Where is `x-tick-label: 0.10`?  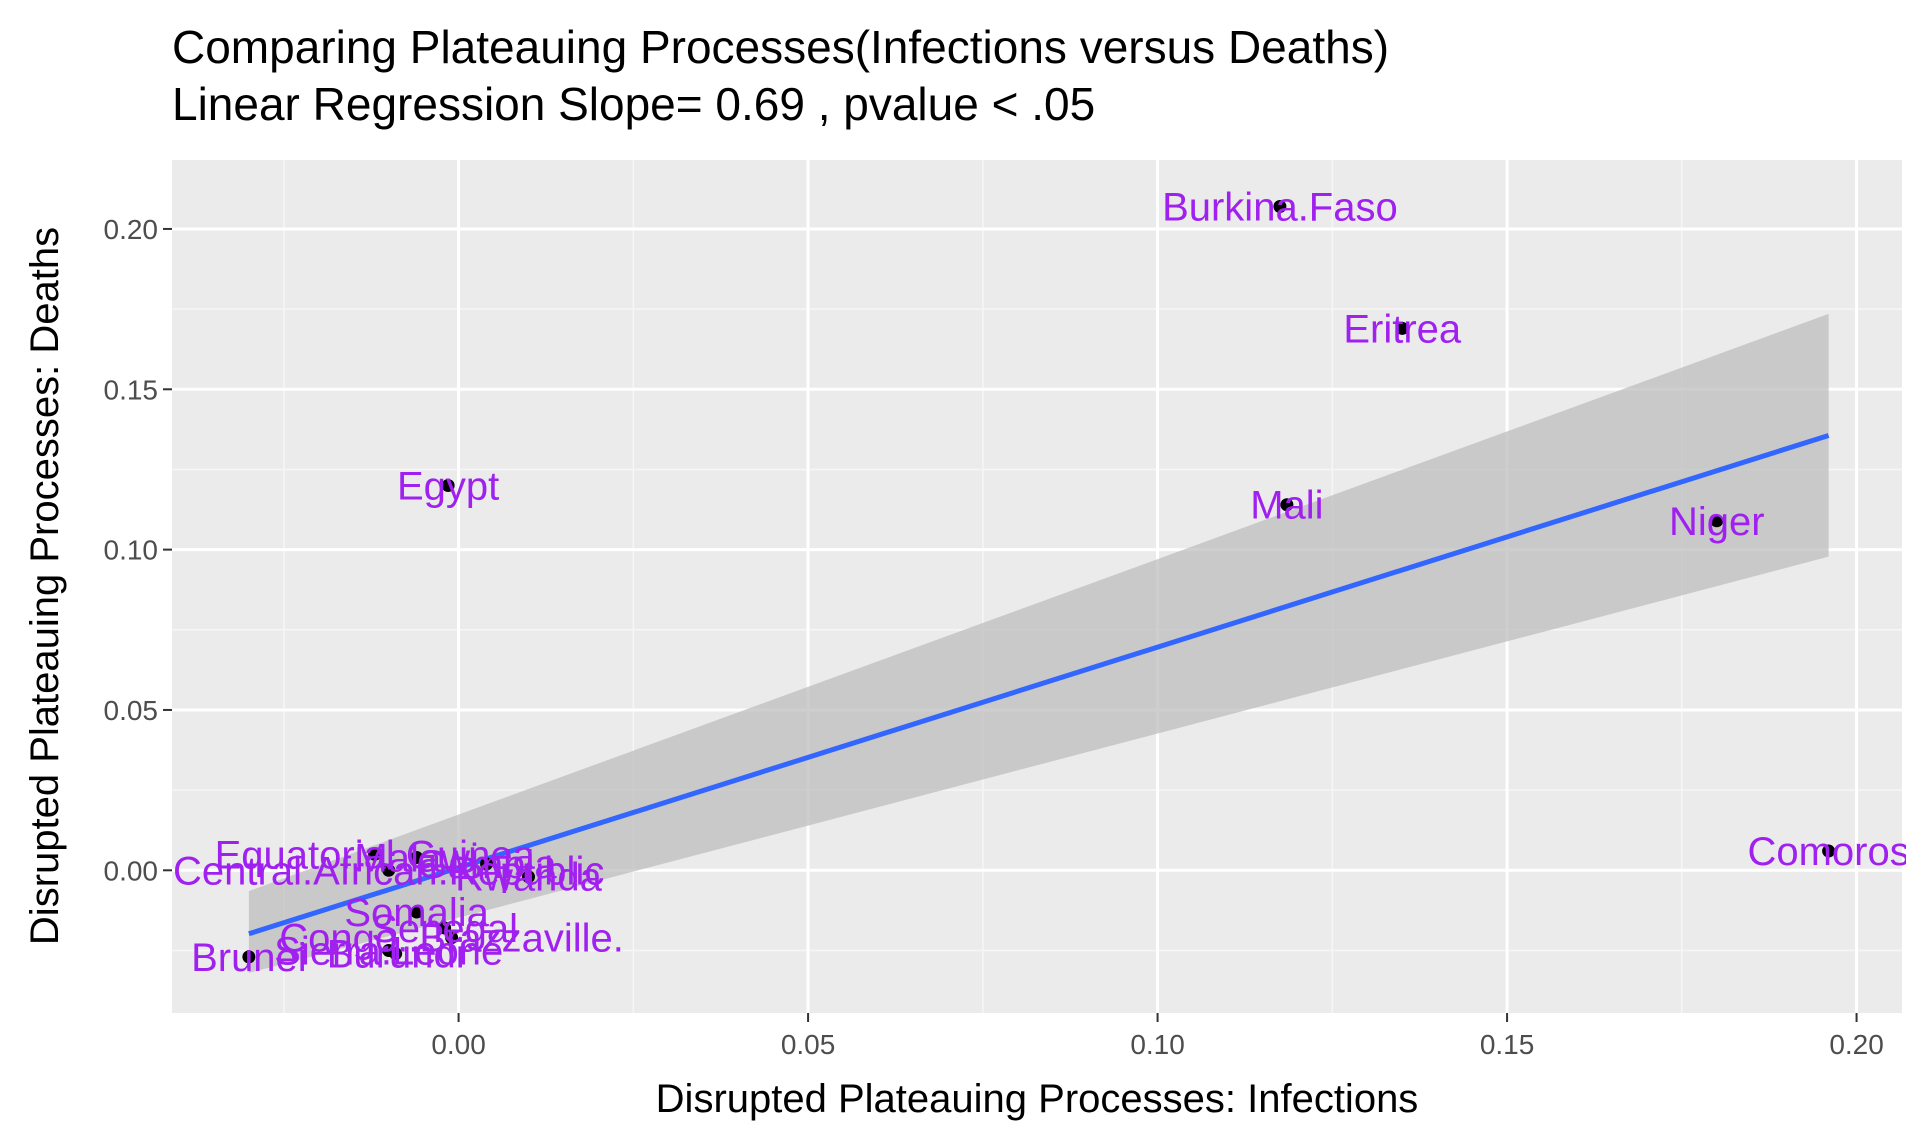
x-tick-label: 0.10 is located at coordinates (1157, 1044).